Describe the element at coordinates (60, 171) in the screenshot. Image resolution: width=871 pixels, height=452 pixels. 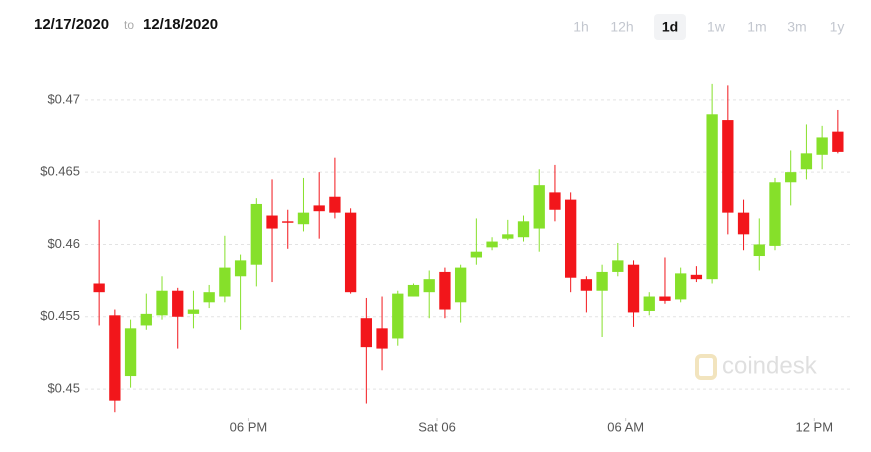
I see `y-tick-label: $0.465` at that location.